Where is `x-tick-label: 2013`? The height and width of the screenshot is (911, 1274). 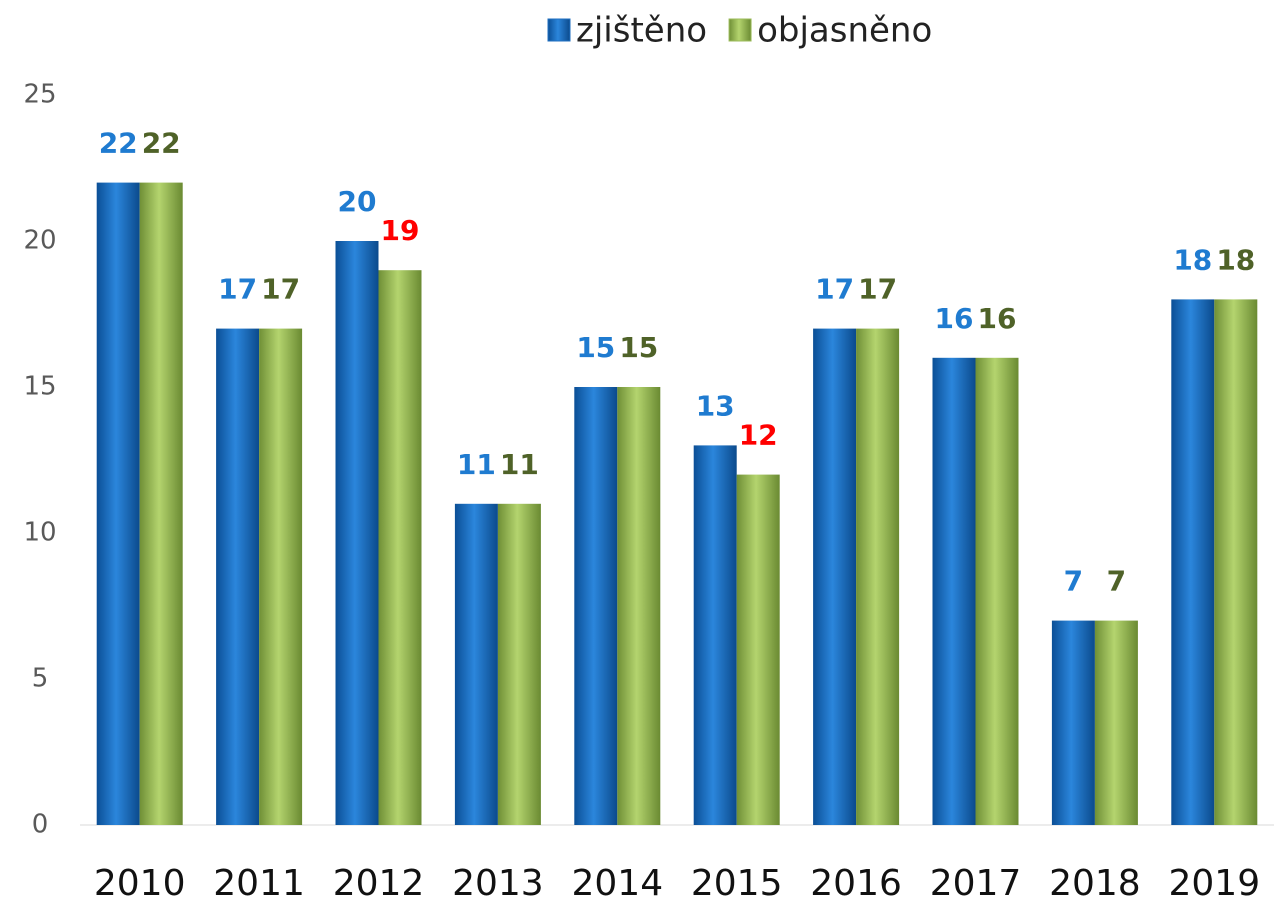 x-tick-label: 2013 is located at coordinates (498, 883).